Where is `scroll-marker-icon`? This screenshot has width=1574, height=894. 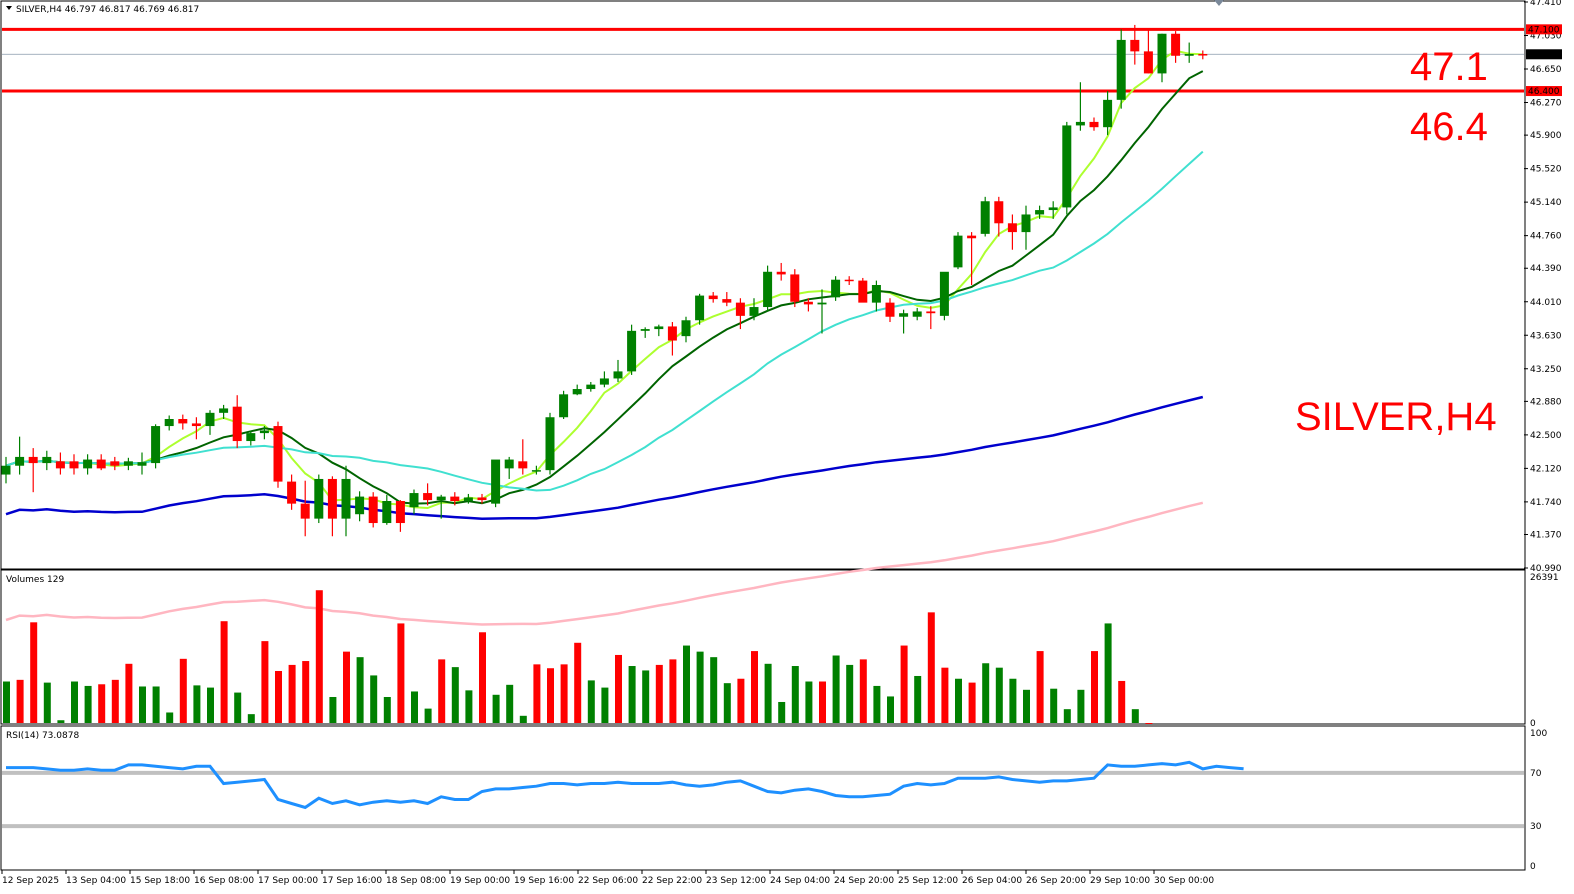
scroll-marker-icon is located at coordinates (1219, 3).